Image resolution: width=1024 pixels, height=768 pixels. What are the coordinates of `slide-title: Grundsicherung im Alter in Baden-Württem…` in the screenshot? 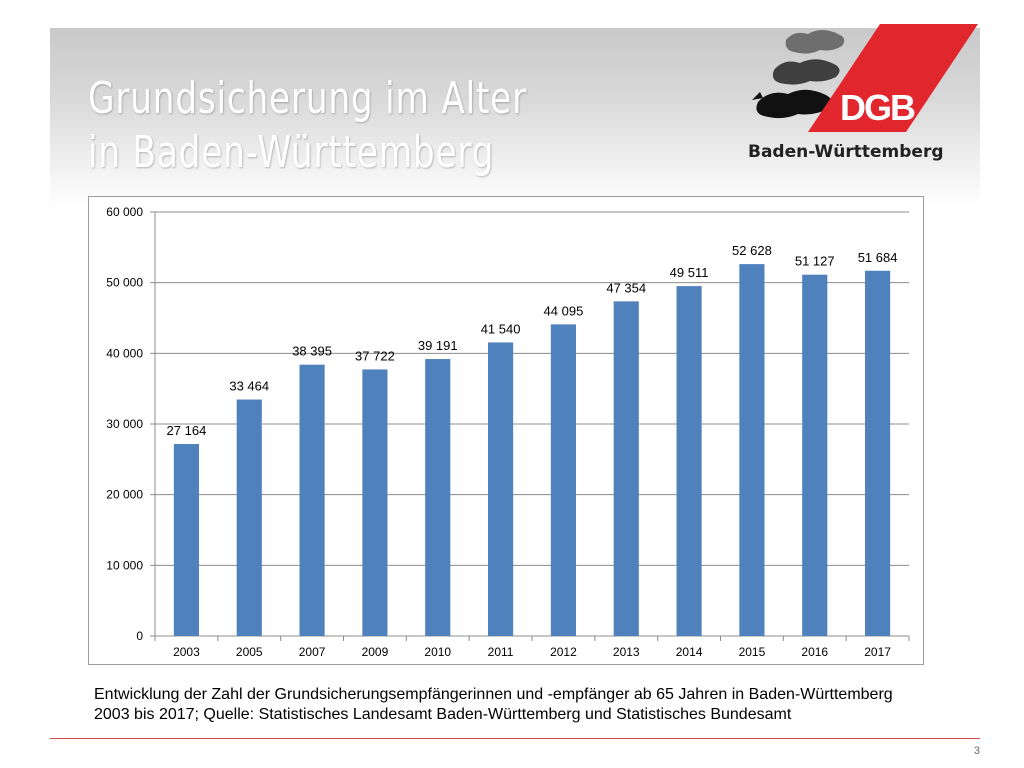 It's located at (307, 126).